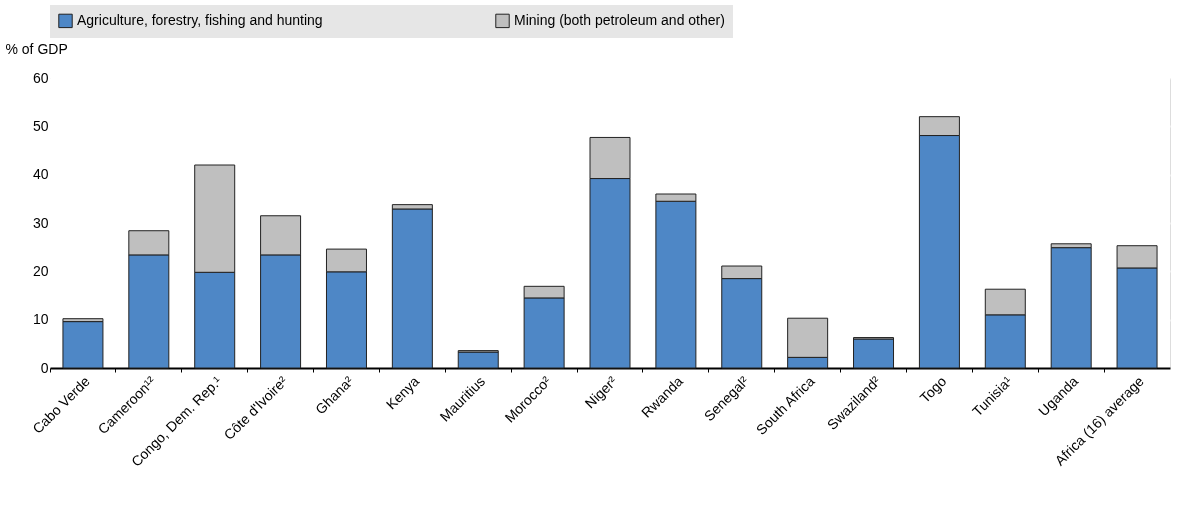 This screenshot has height=506, width=1195. Describe the element at coordinates (40, 270) in the screenshot. I see `y-tick-label: 20` at that location.